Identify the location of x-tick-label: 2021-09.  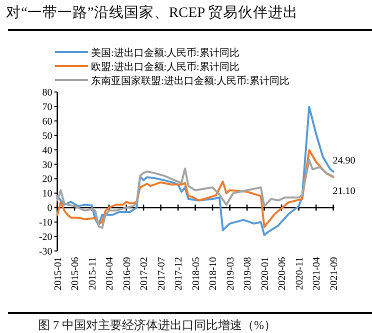
(334, 273).